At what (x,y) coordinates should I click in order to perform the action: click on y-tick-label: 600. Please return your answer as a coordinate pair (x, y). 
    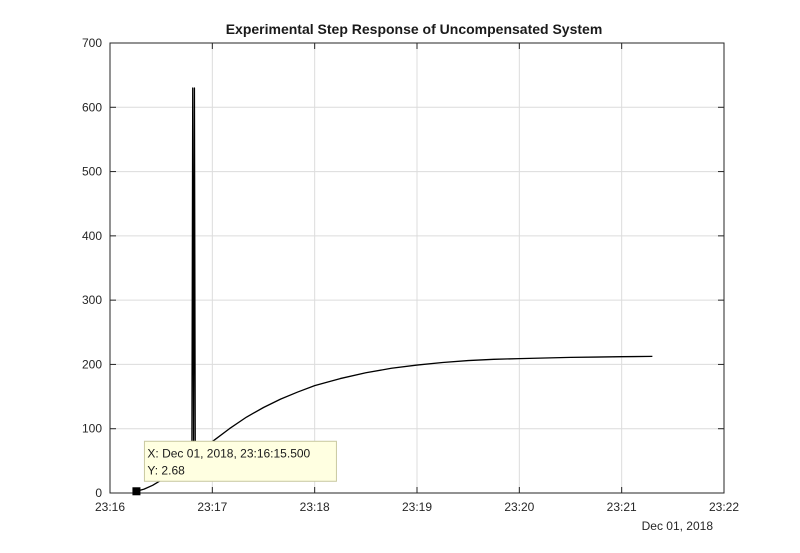
    Looking at the image, I should click on (92, 107).